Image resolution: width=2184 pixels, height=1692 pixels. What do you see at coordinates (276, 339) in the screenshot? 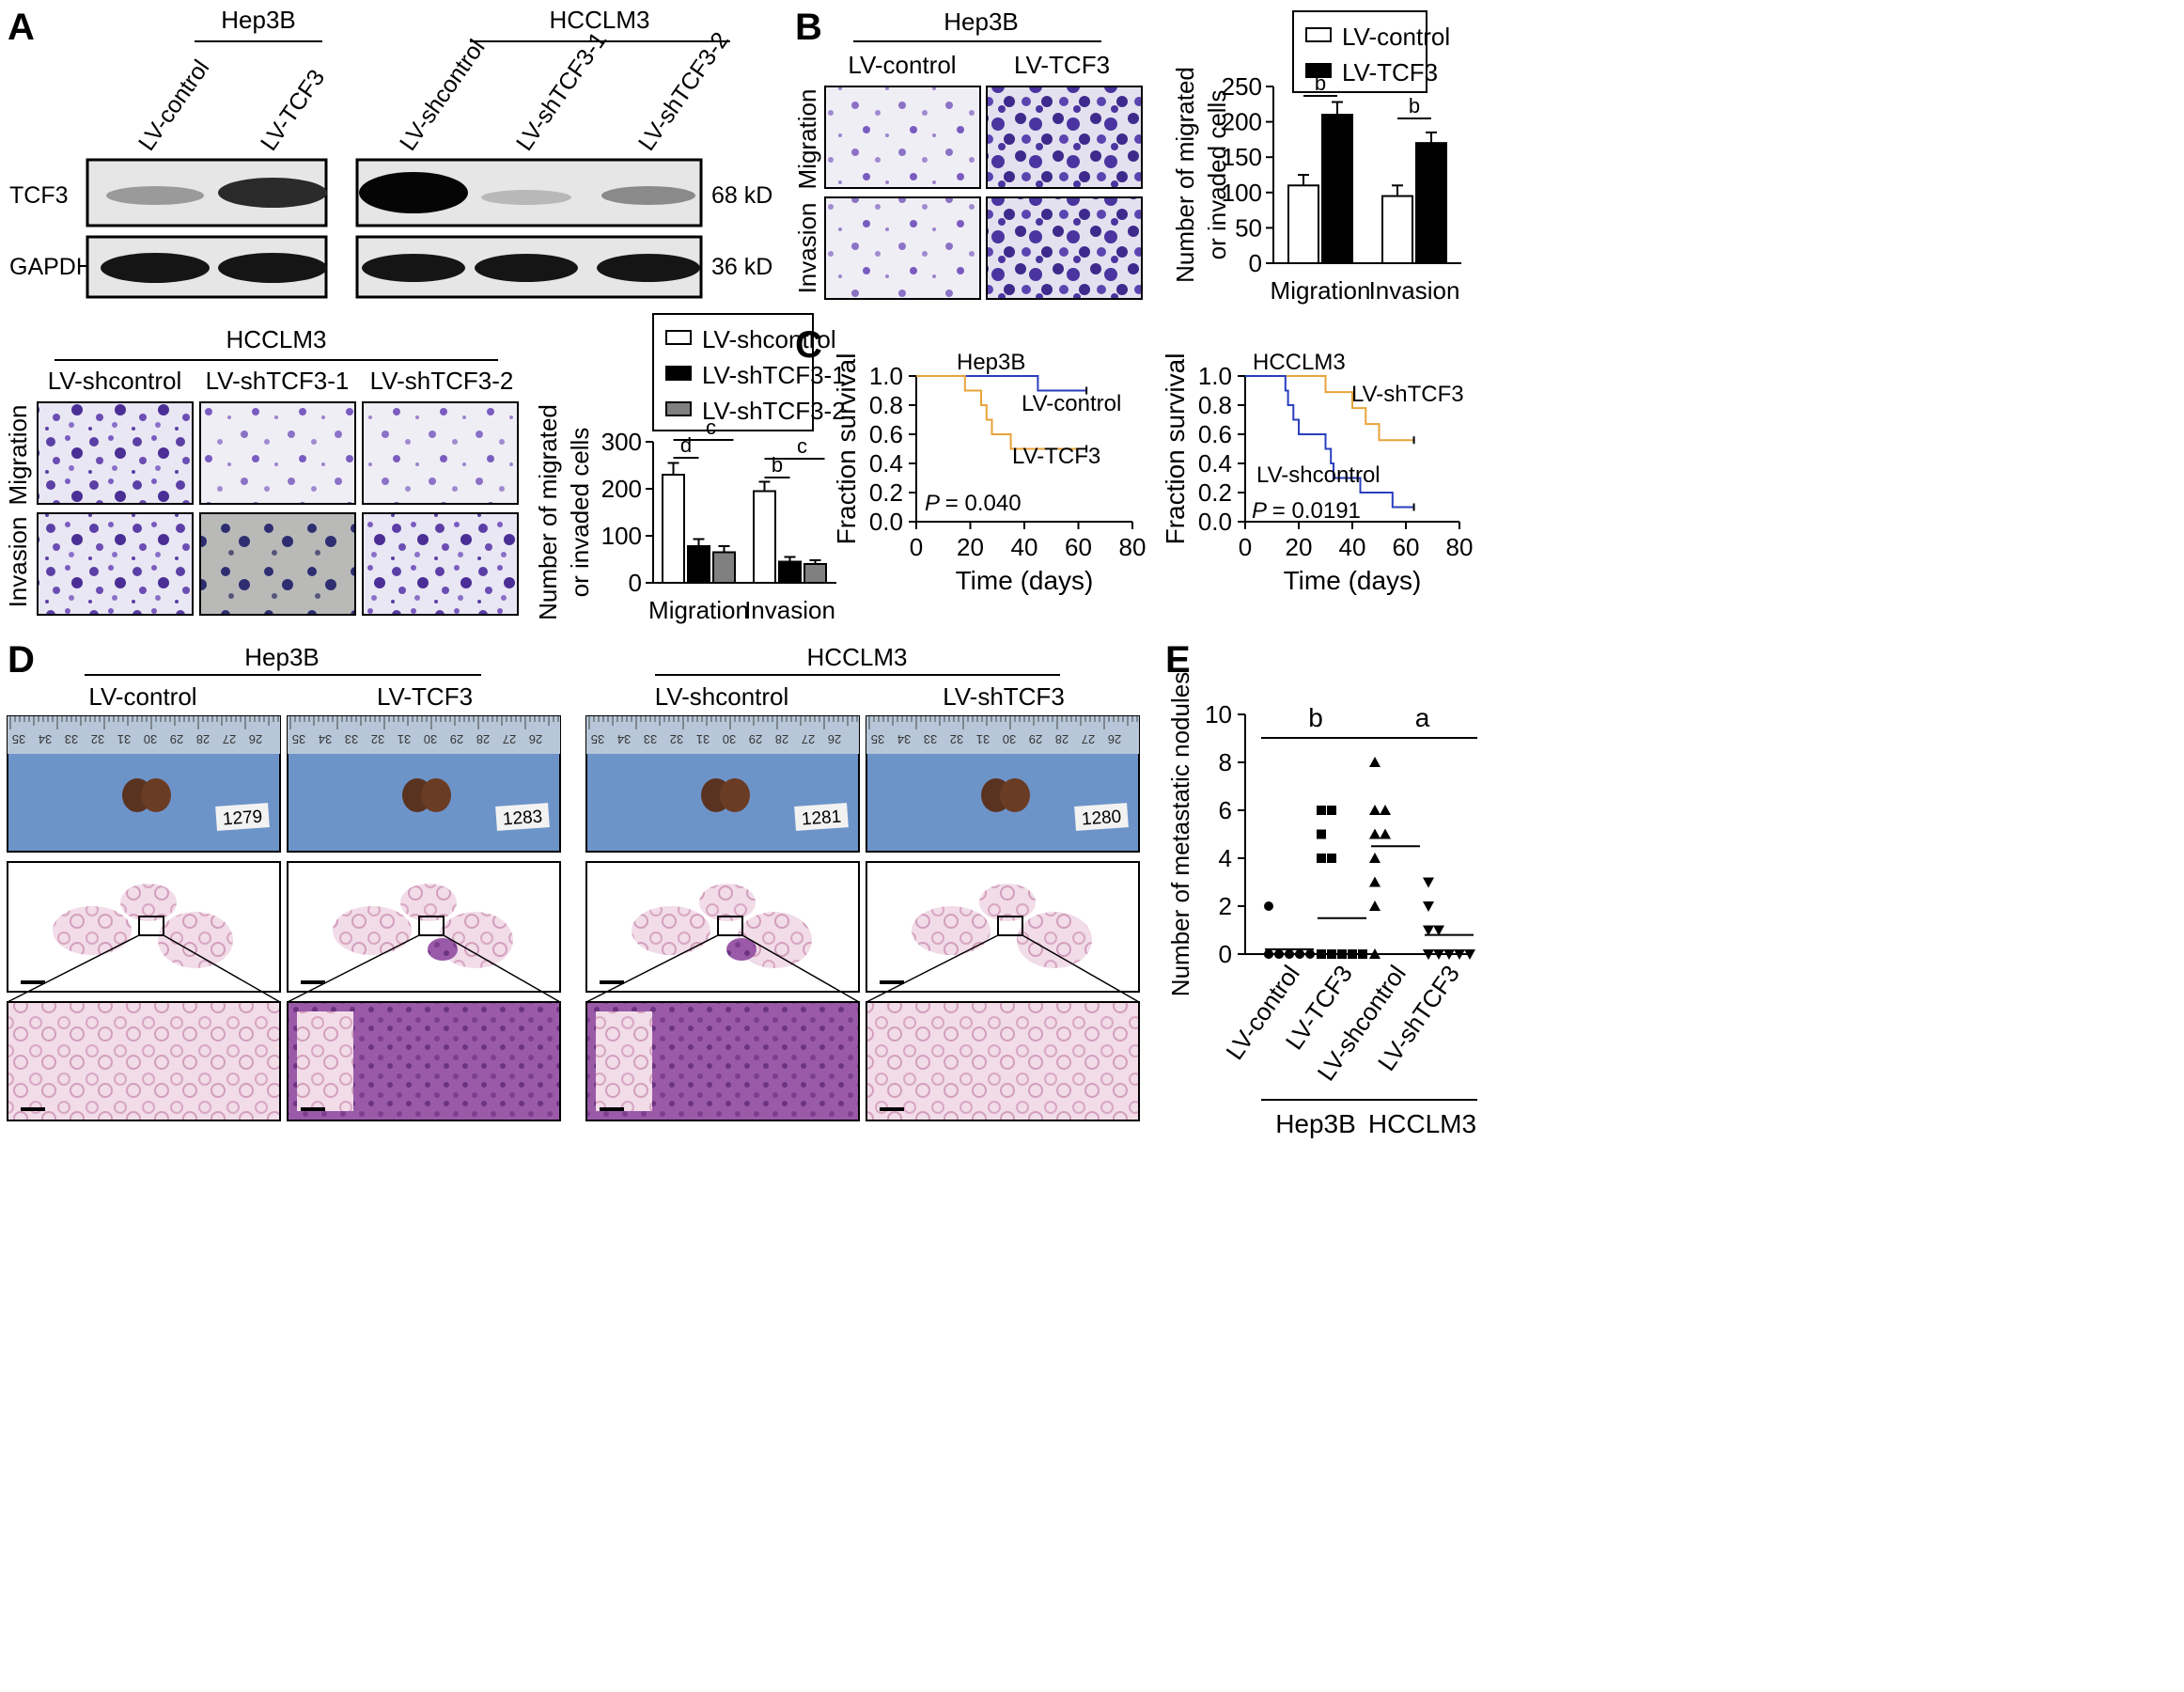
I see `group-label-hcclm3: HCCLM3` at bounding box center [276, 339].